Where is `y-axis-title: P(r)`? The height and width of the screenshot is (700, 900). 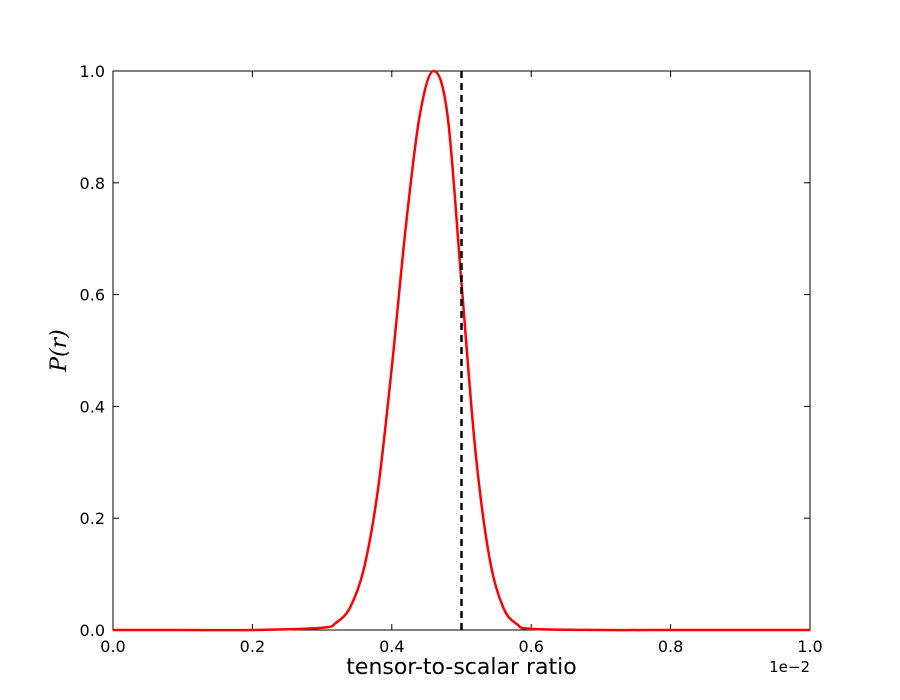 y-axis-title: P(r) is located at coordinates (59, 351).